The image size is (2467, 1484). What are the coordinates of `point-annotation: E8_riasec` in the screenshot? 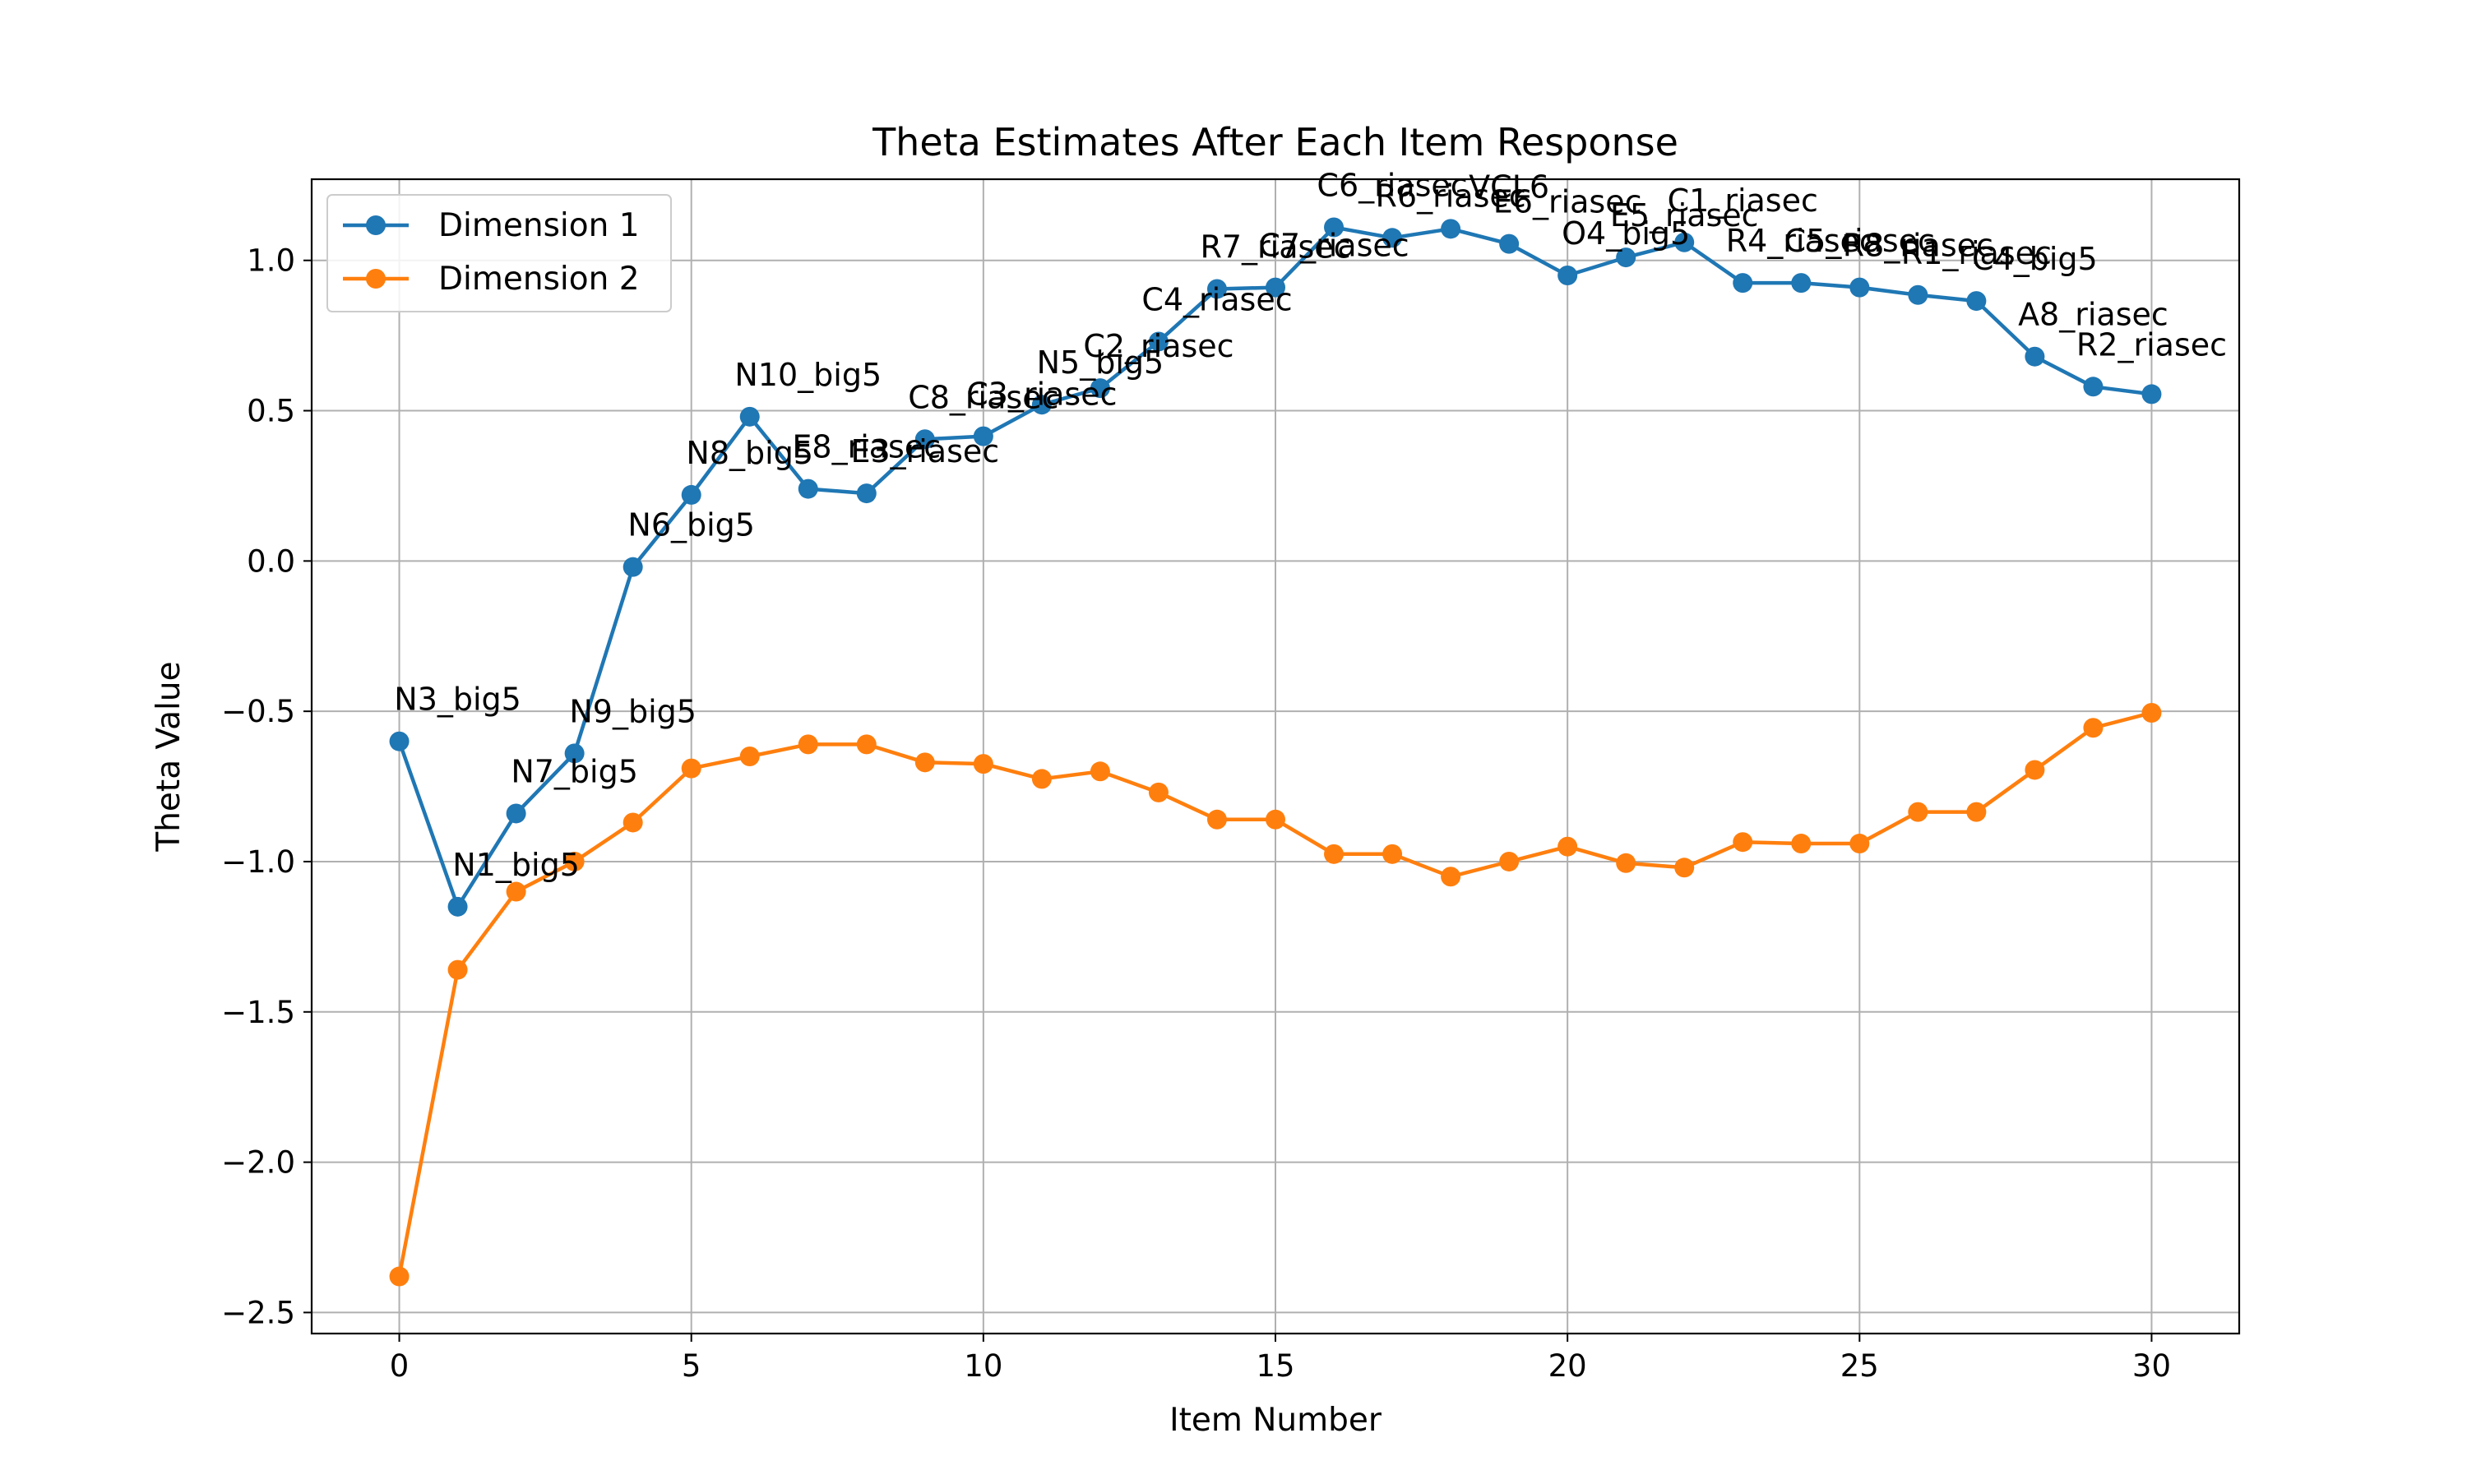 It's located at (866, 447).